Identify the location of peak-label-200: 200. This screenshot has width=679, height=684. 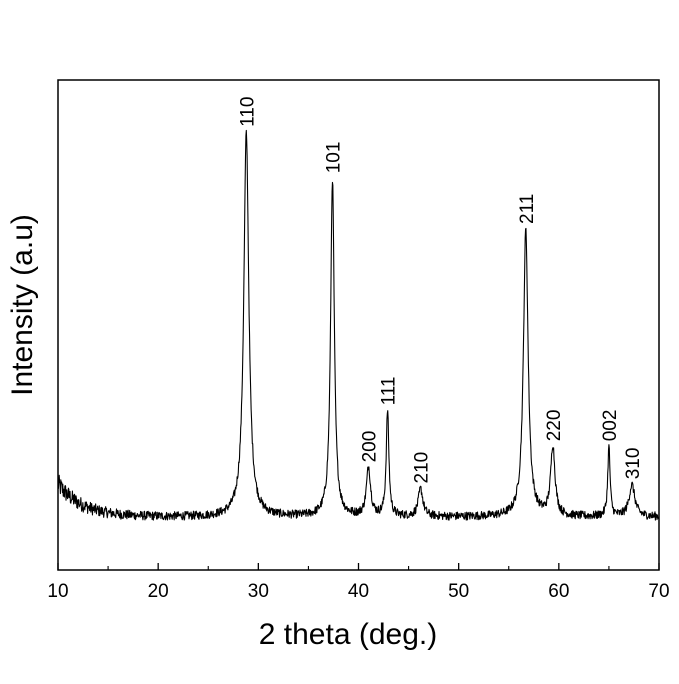
(370, 447).